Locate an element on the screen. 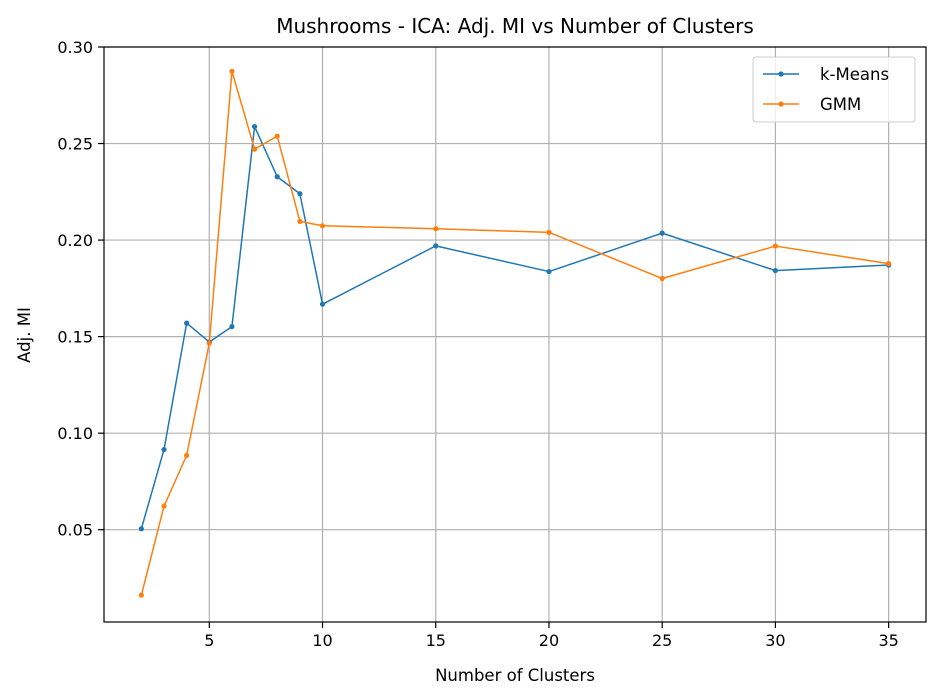  y-tick-label: 0.05 is located at coordinates (75, 530).